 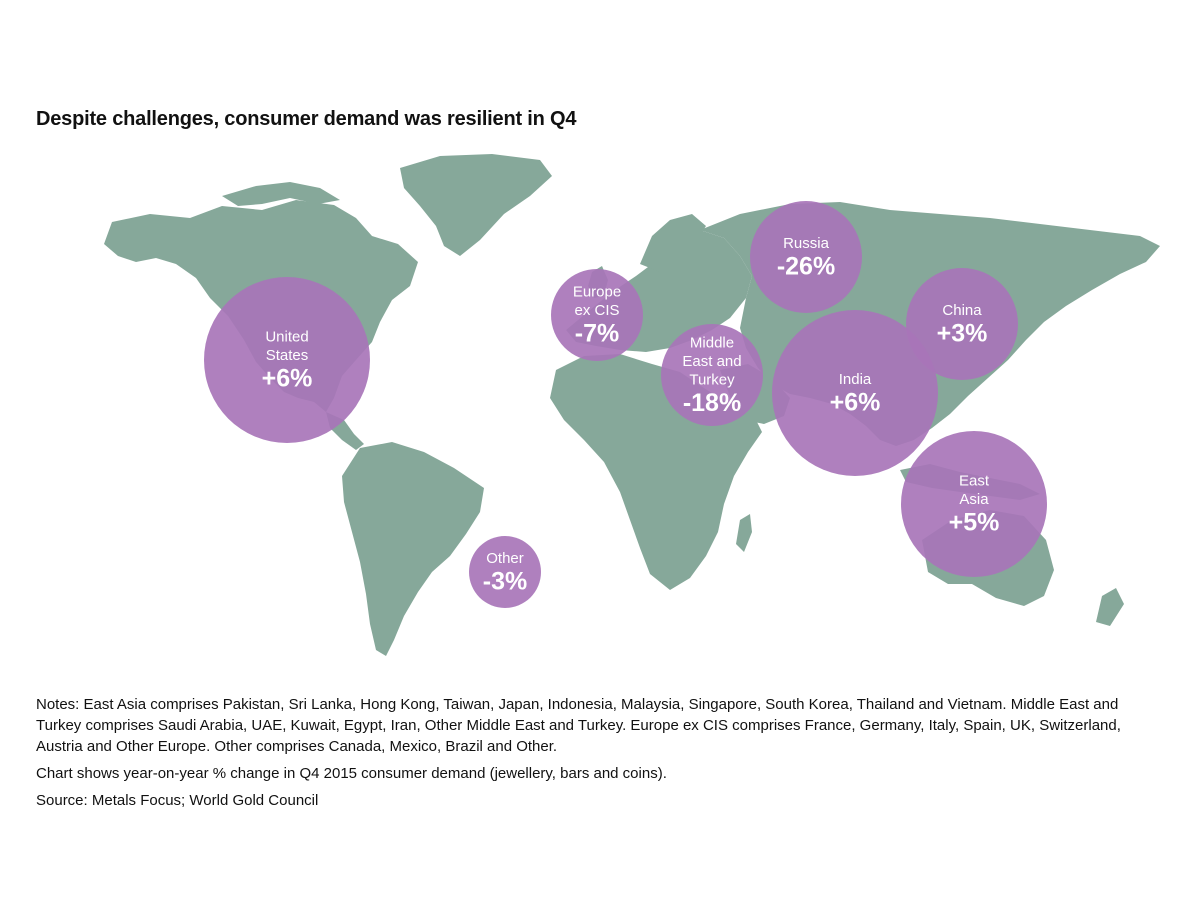 I want to click on bubble-value-russia: -26%, so click(x=806, y=266).